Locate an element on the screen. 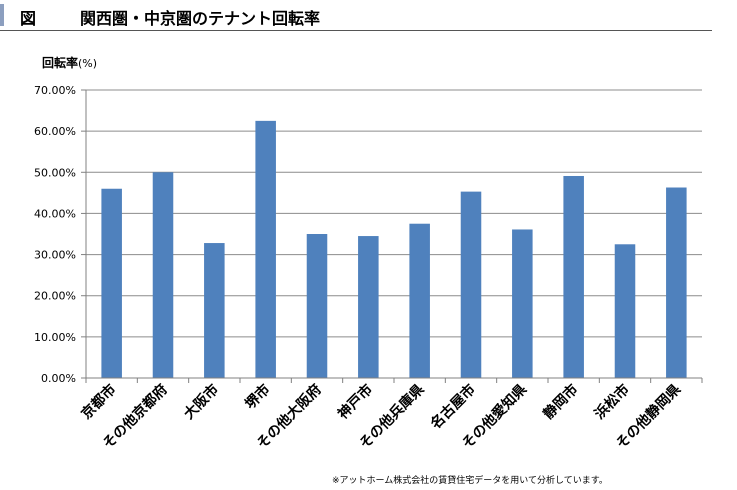  y-tick-label: 40.00% is located at coordinates (55, 213).